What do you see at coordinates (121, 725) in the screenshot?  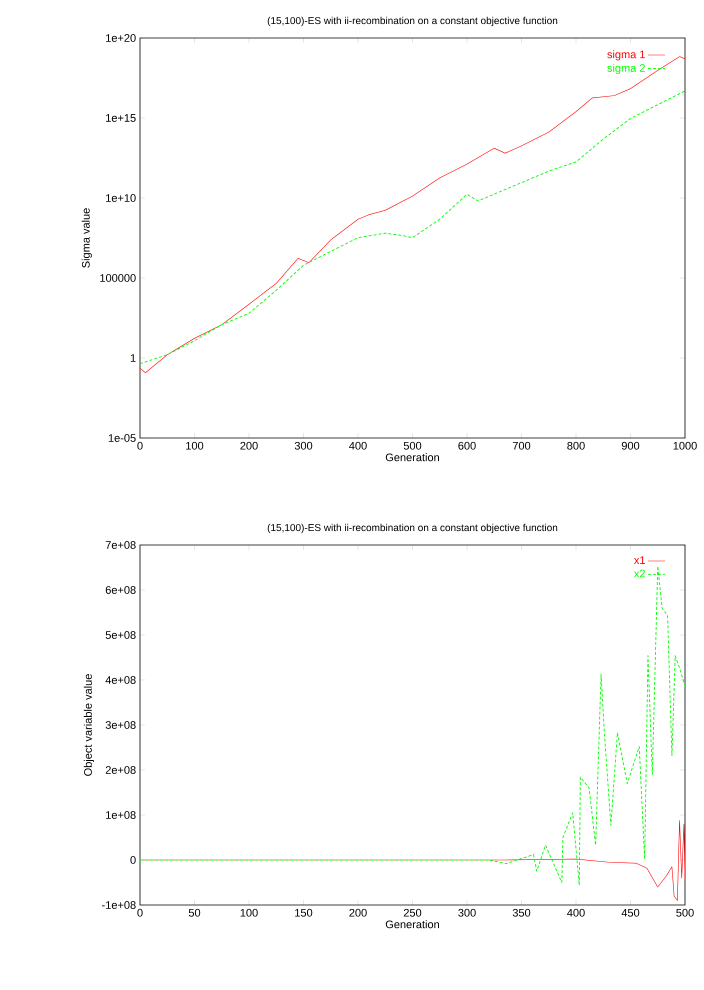 I see `y-tick-label: 3e+08` at bounding box center [121, 725].